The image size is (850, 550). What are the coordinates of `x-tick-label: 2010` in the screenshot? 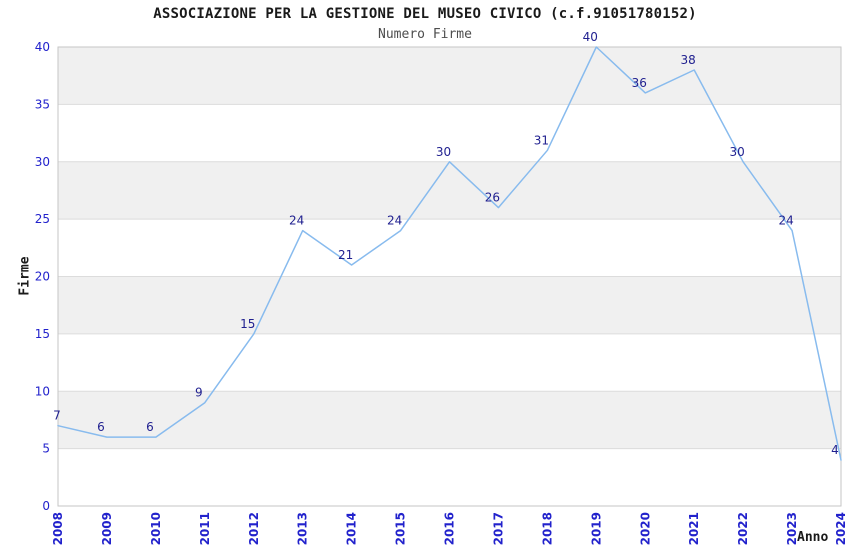 It's located at (156, 528).